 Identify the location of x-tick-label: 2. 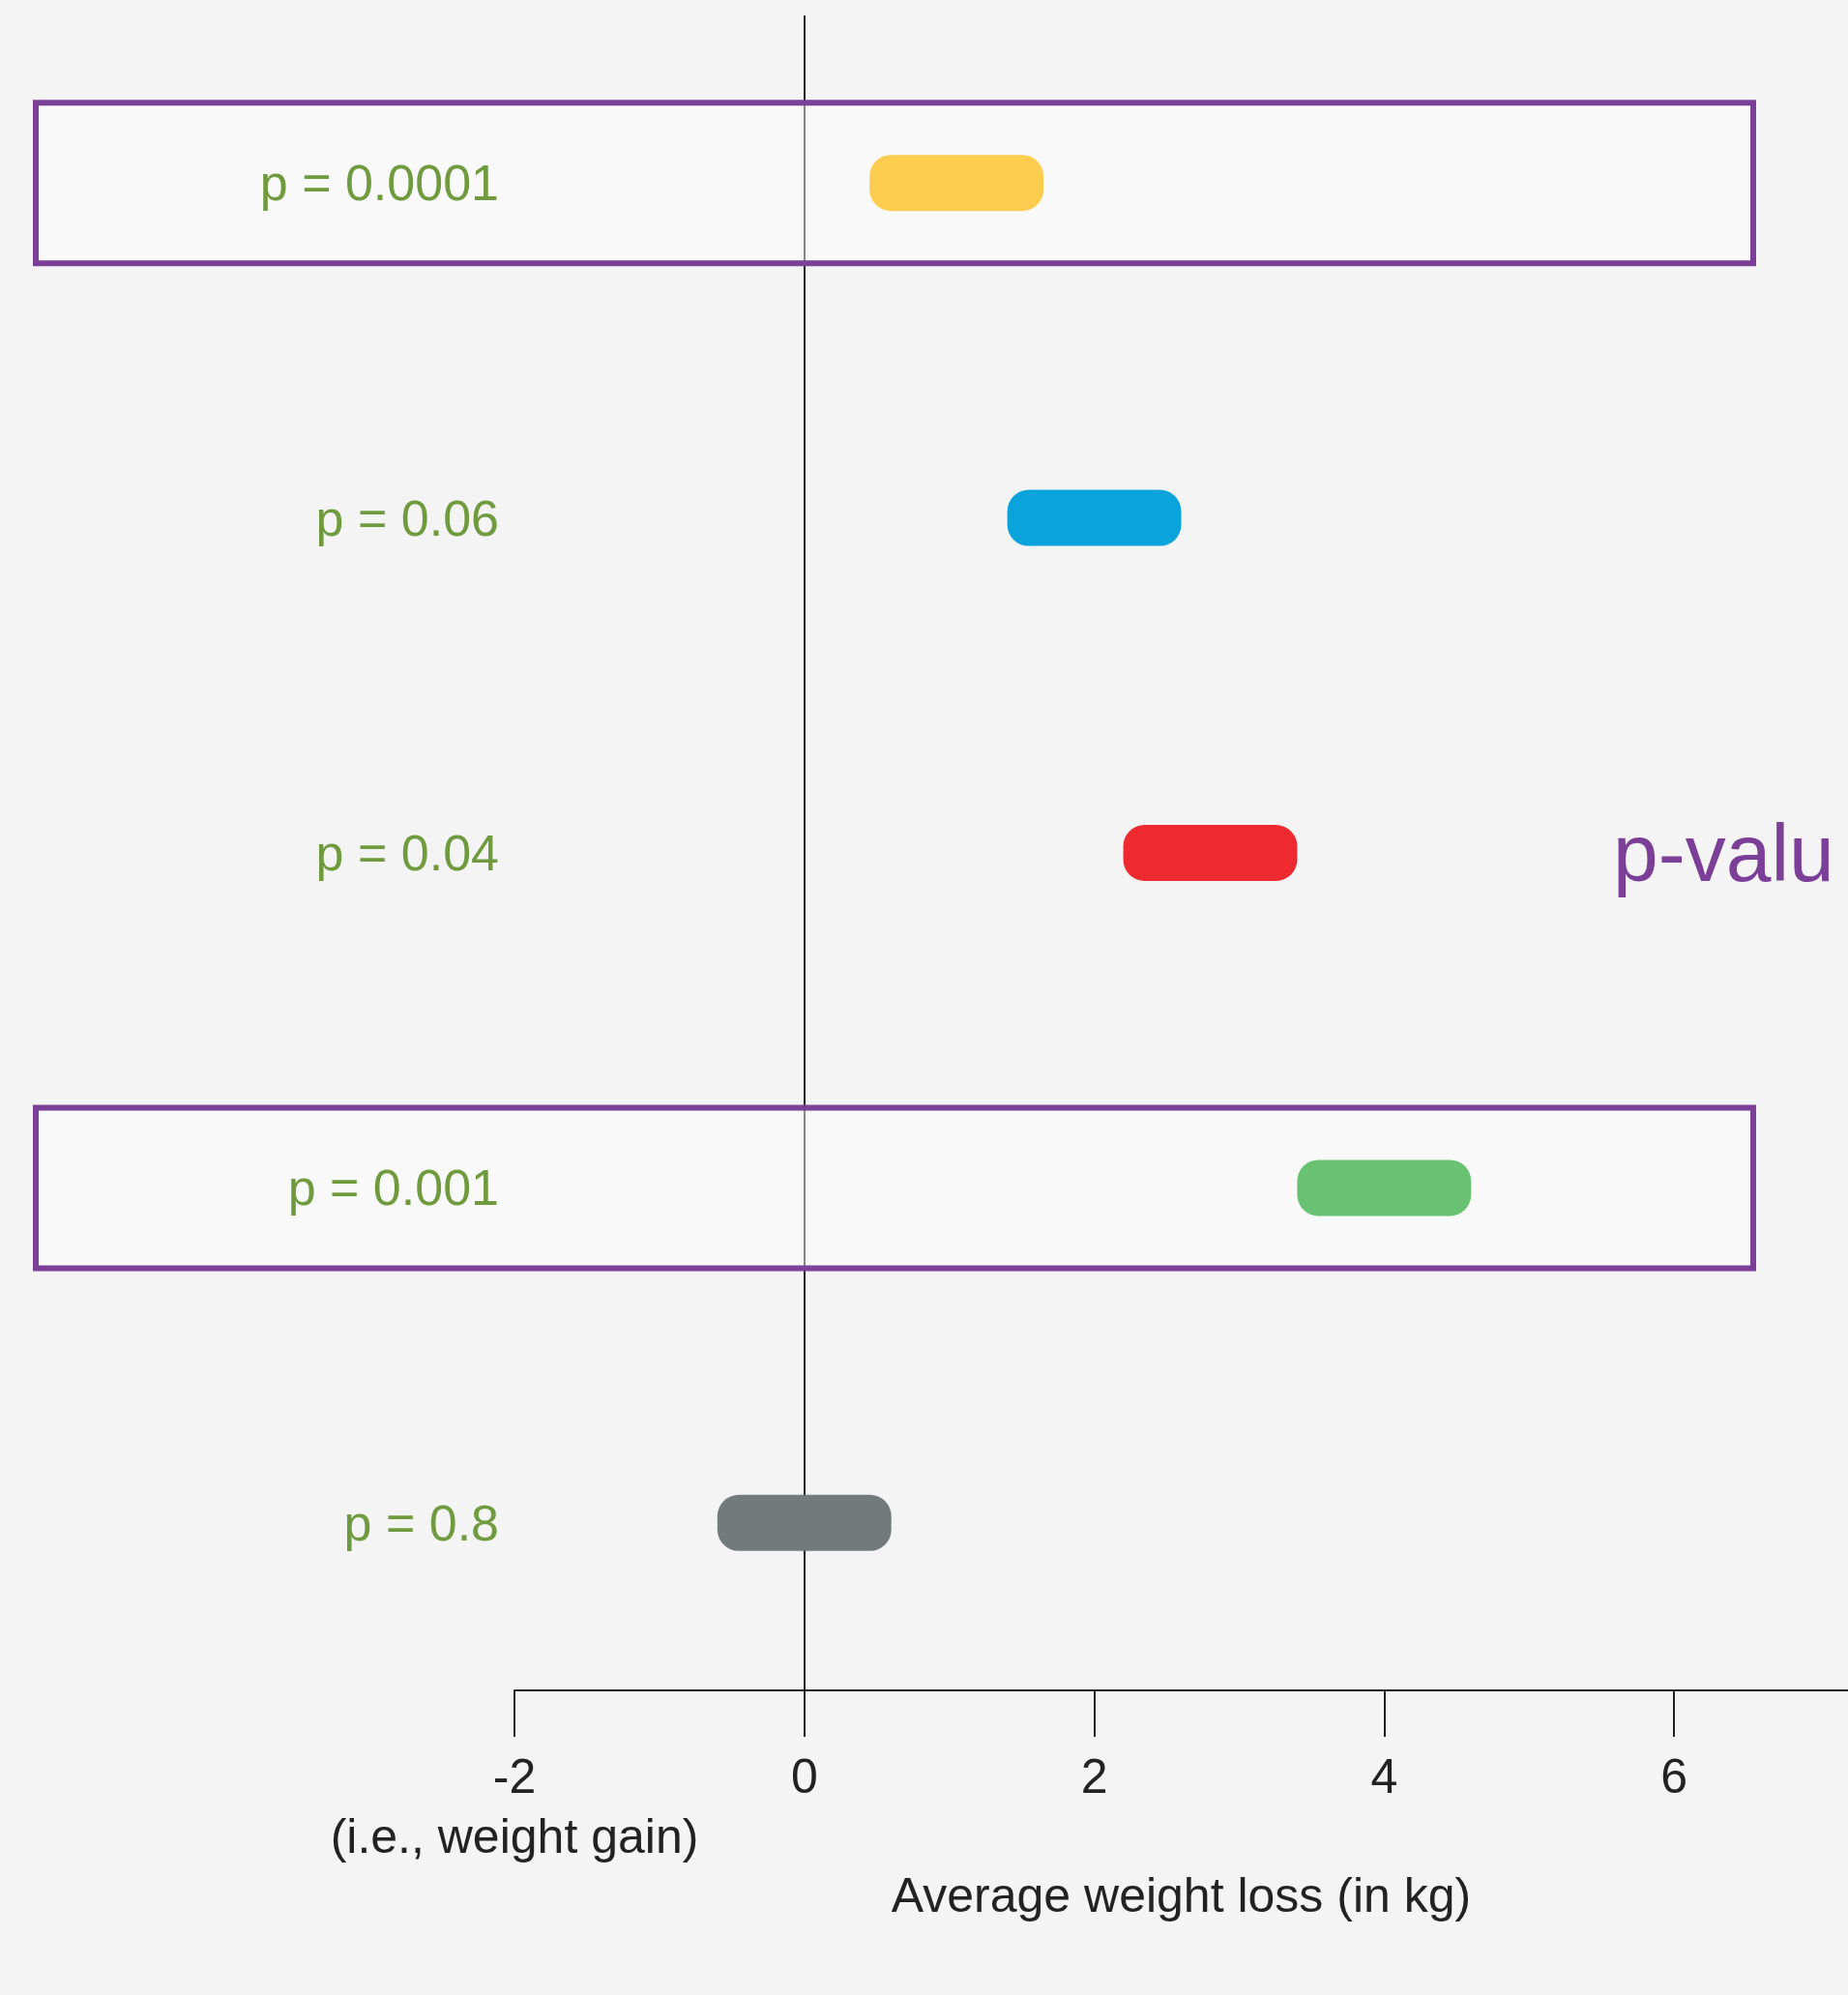
(1094, 1777).